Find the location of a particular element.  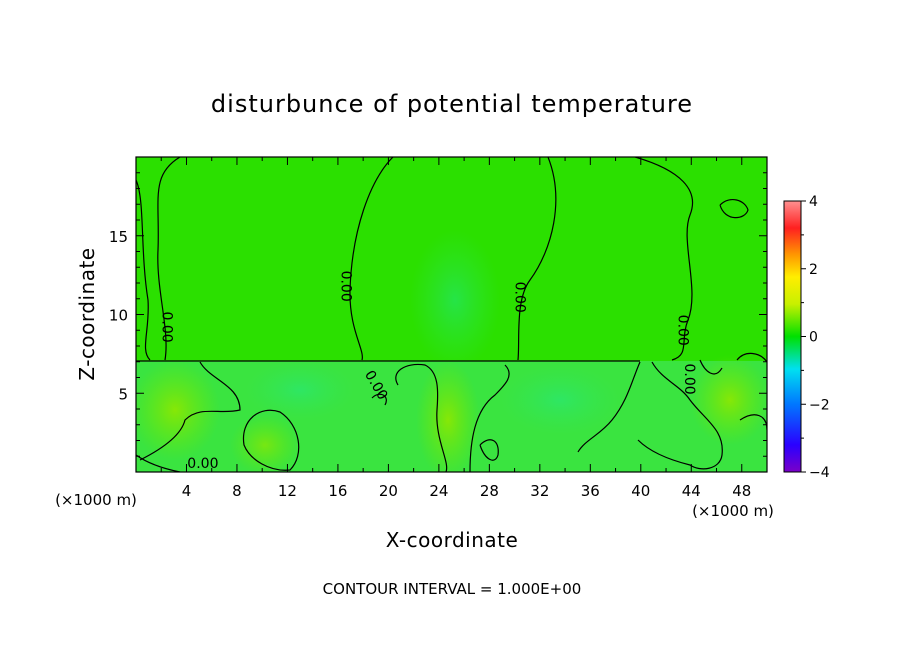

colorbar-tick-label: 2 is located at coordinates (813, 270).